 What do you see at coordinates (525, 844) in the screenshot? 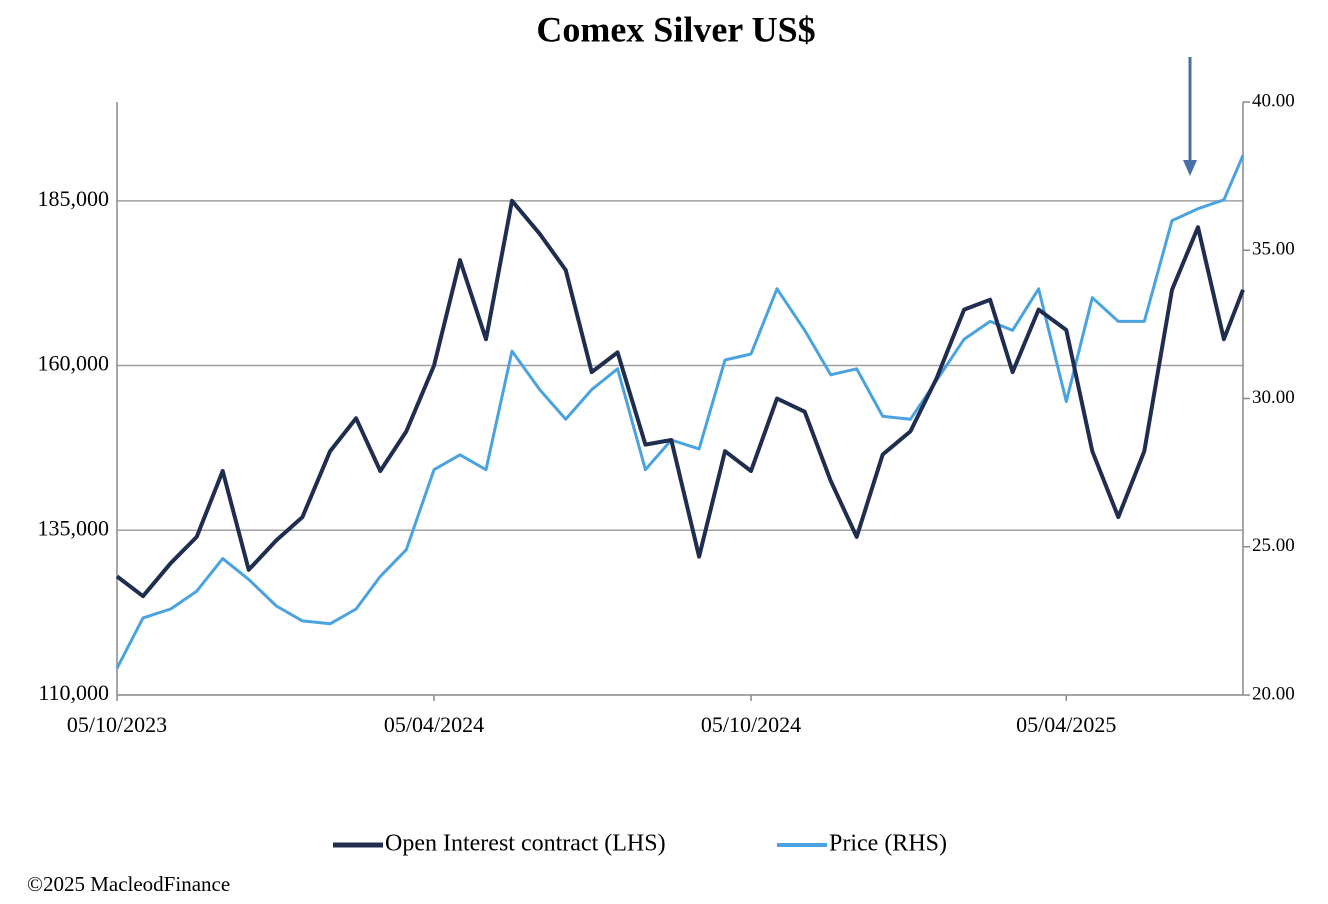
I see `legend-label: Open Interest contract (LHS)` at bounding box center [525, 844].